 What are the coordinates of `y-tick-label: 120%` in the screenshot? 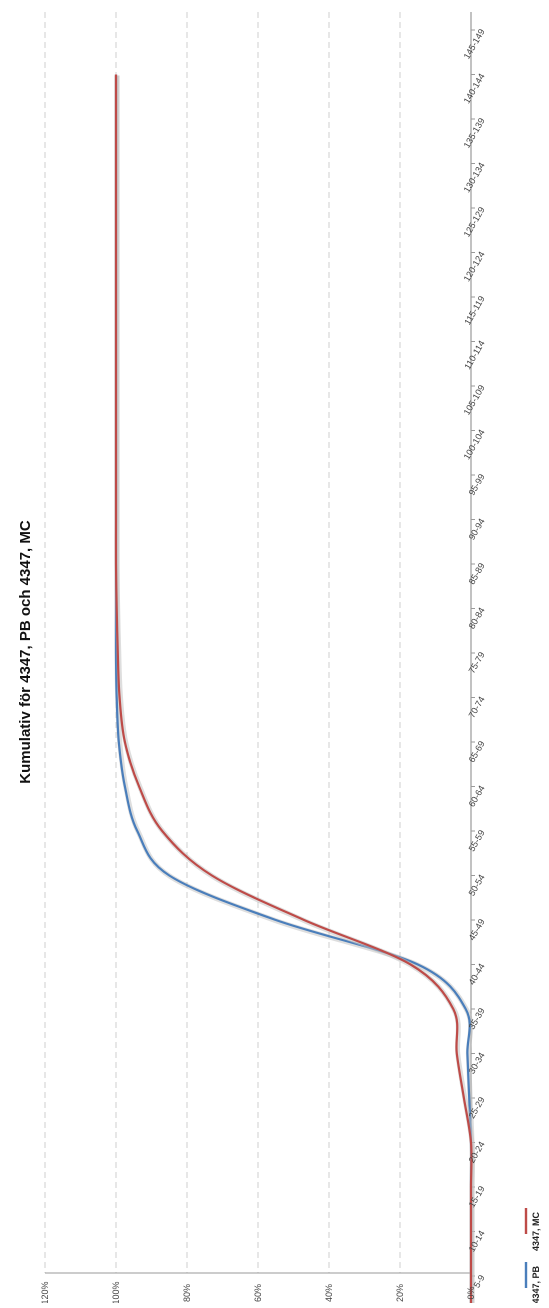 It's located at (45, 1292).